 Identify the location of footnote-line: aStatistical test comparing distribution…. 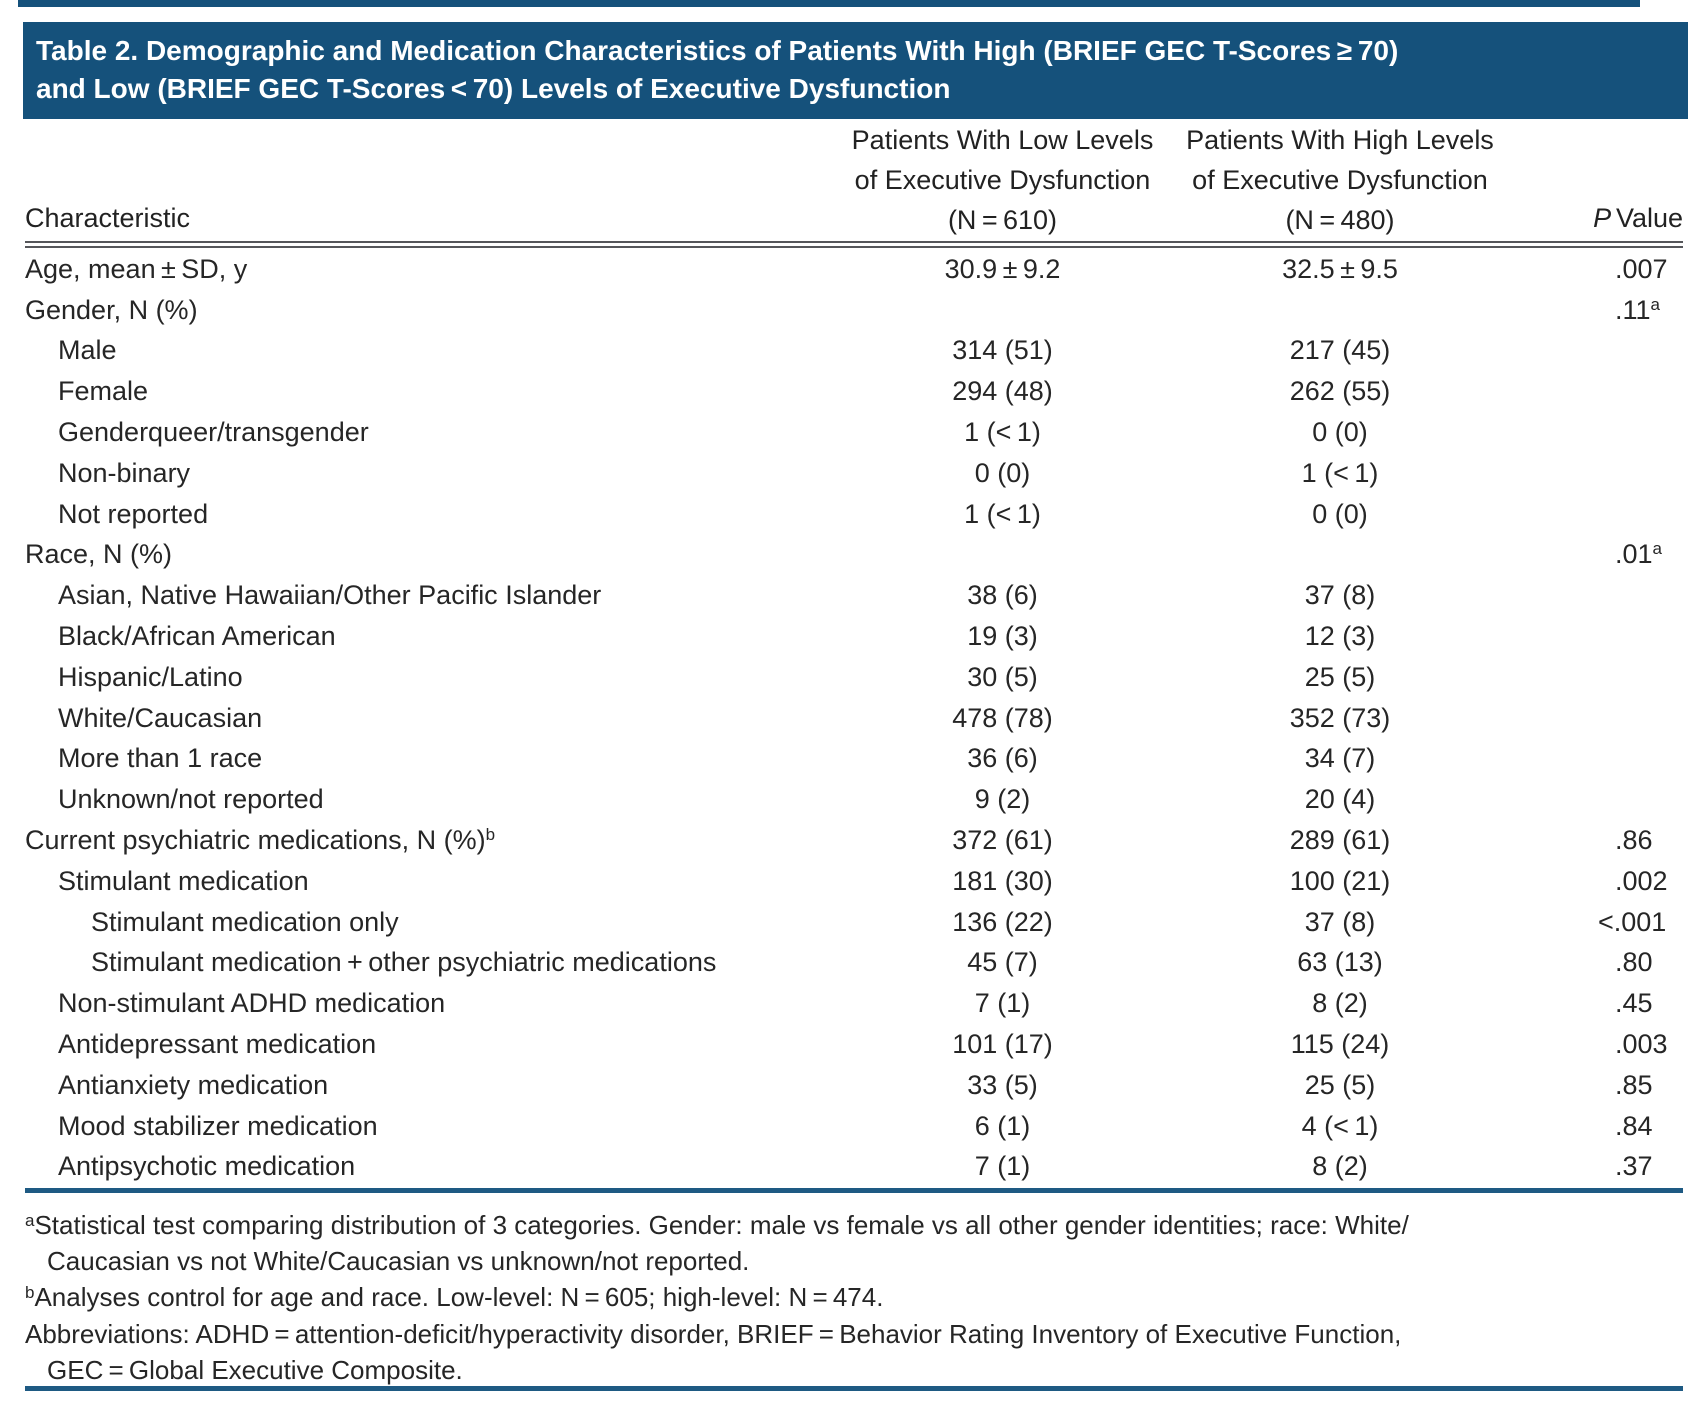
(854, 1225).